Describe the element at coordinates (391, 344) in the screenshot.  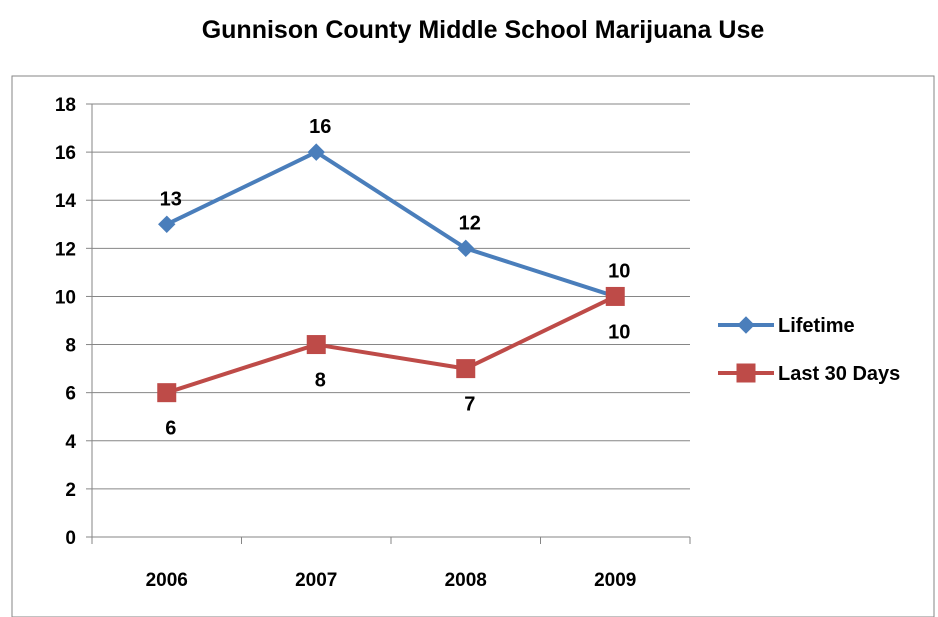
I see `series-line-last-30-days` at that location.